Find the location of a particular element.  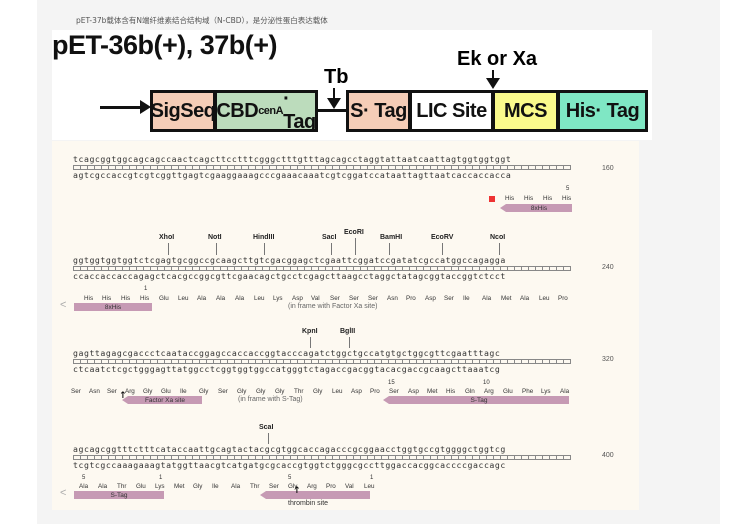

aa-label: Val is located at coordinates (349, 486).